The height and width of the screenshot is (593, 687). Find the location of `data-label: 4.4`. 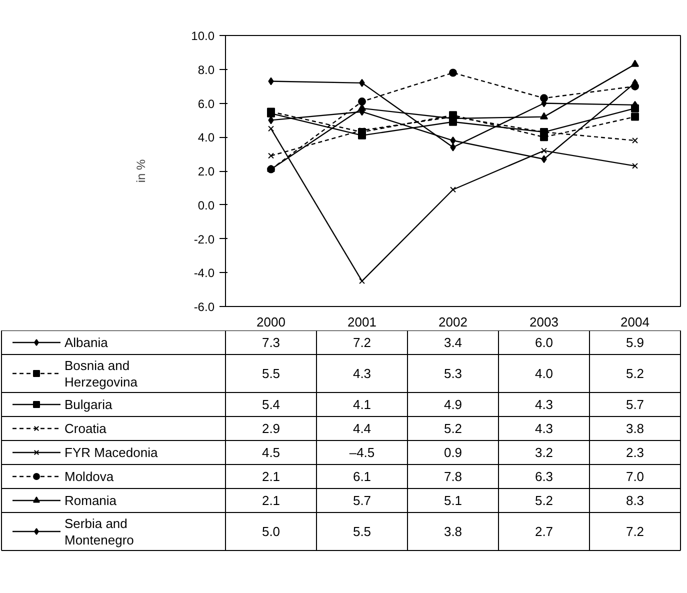

data-label: 4.4 is located at coordinates (362, 428).